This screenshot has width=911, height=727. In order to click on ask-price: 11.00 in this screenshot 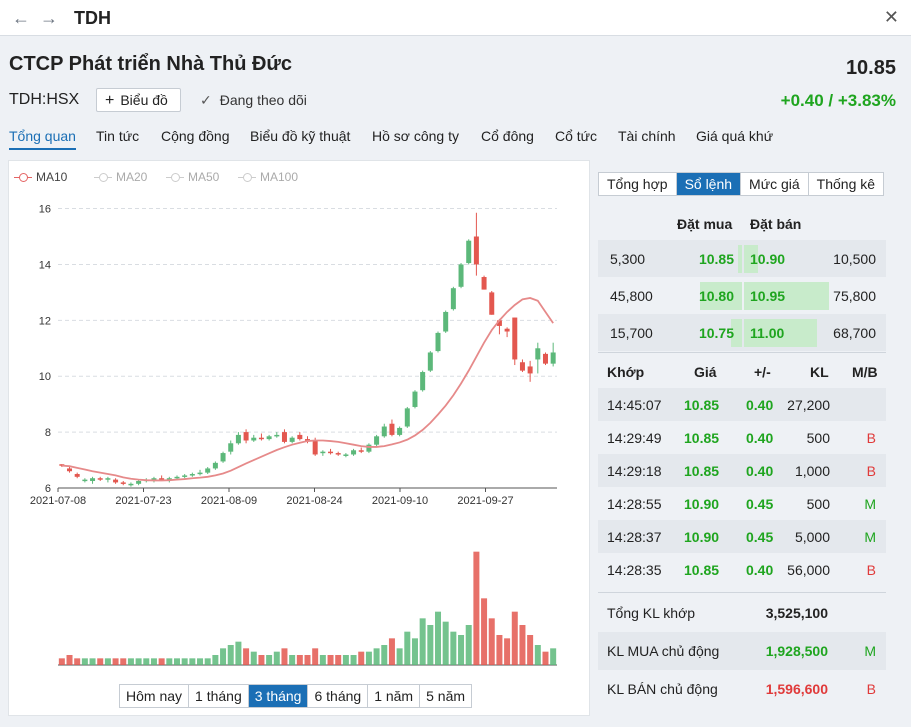, I will do `click(767, 333)`.